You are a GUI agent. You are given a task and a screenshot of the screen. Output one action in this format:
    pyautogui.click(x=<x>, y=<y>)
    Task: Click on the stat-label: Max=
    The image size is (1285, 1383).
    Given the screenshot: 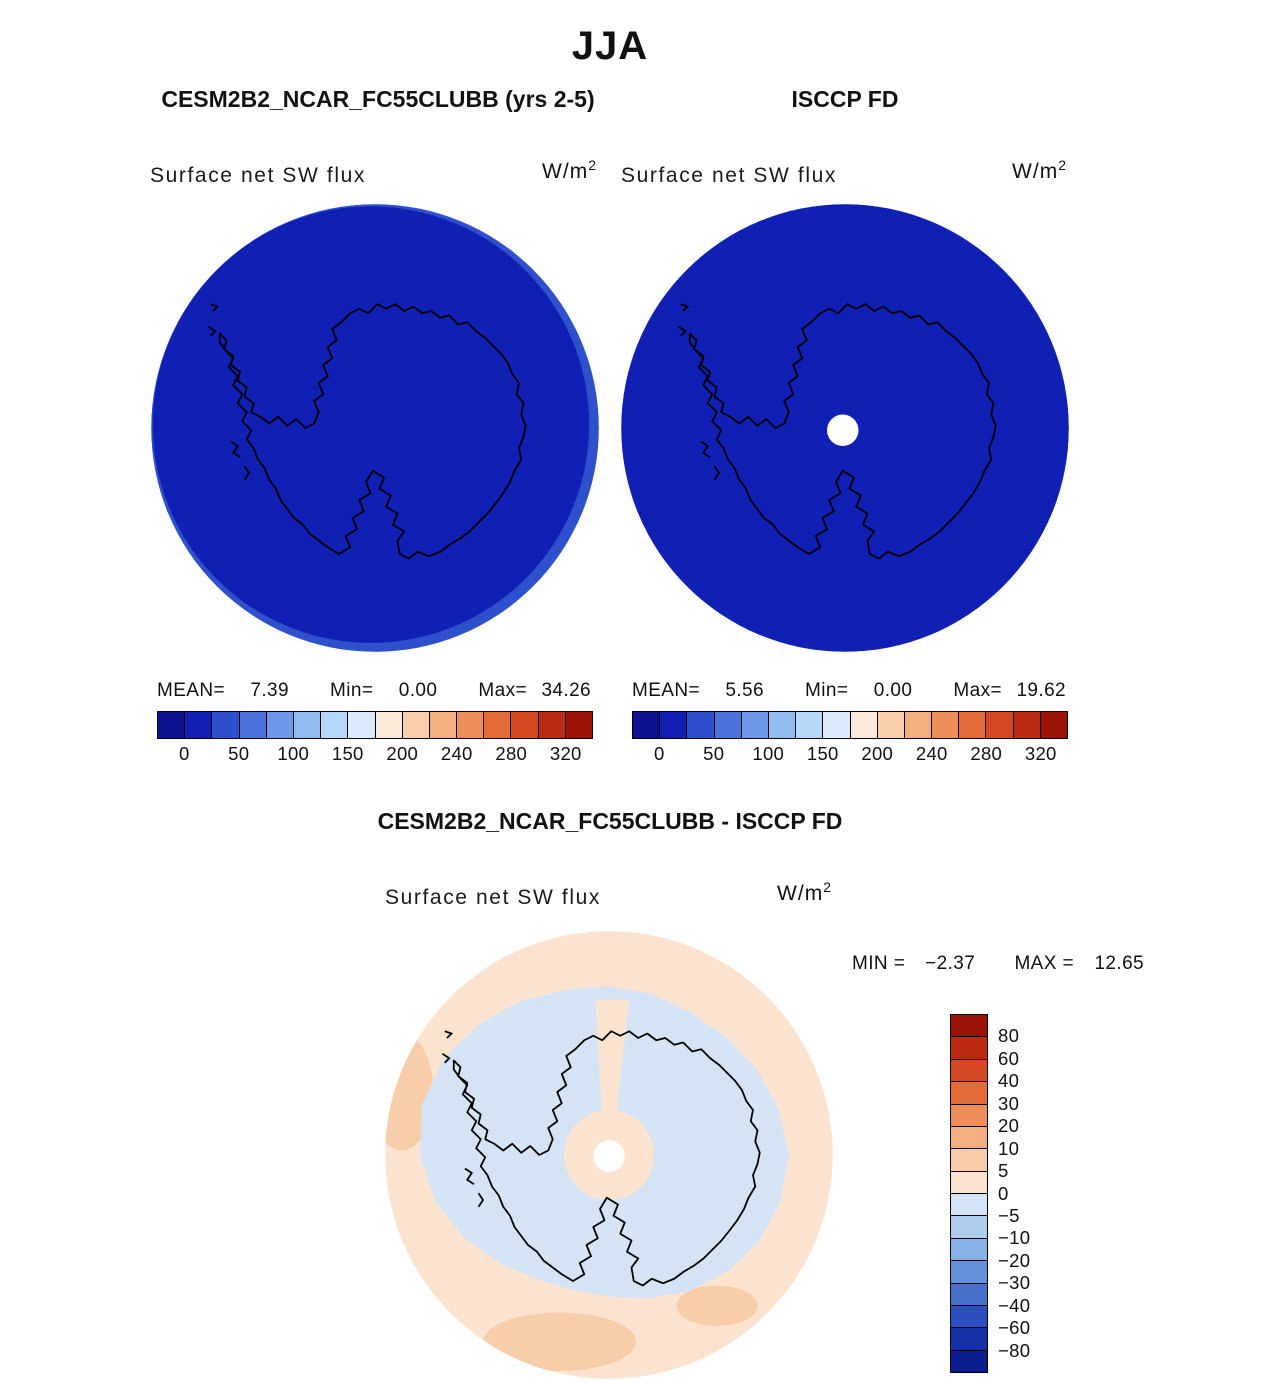 What is the action you would take?
    pyautogui.click(x=502, y=690)
    